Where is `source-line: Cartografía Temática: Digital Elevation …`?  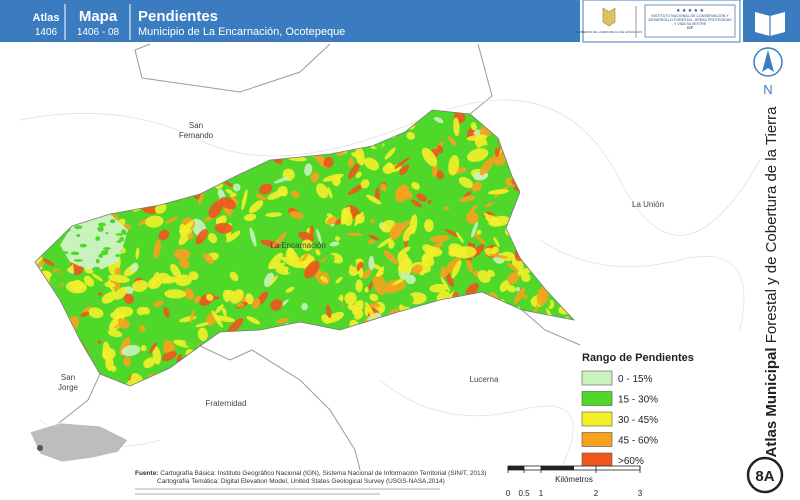
source-line: Cartografía Temática: Digital Elevation … is located at coordinates (301, 481).